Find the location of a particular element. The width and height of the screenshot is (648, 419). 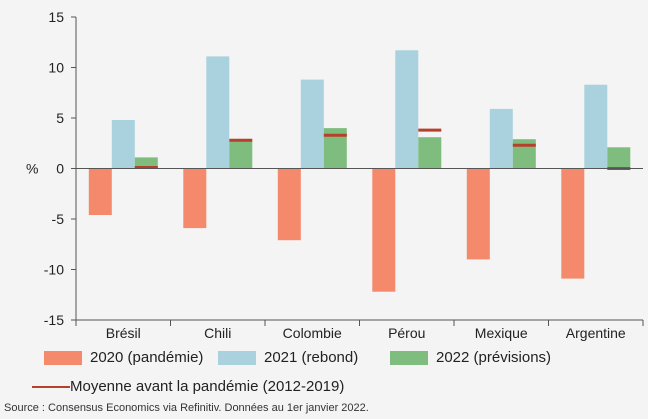

x-tick-label-3: Pérou is located at coordinates (406, 333).